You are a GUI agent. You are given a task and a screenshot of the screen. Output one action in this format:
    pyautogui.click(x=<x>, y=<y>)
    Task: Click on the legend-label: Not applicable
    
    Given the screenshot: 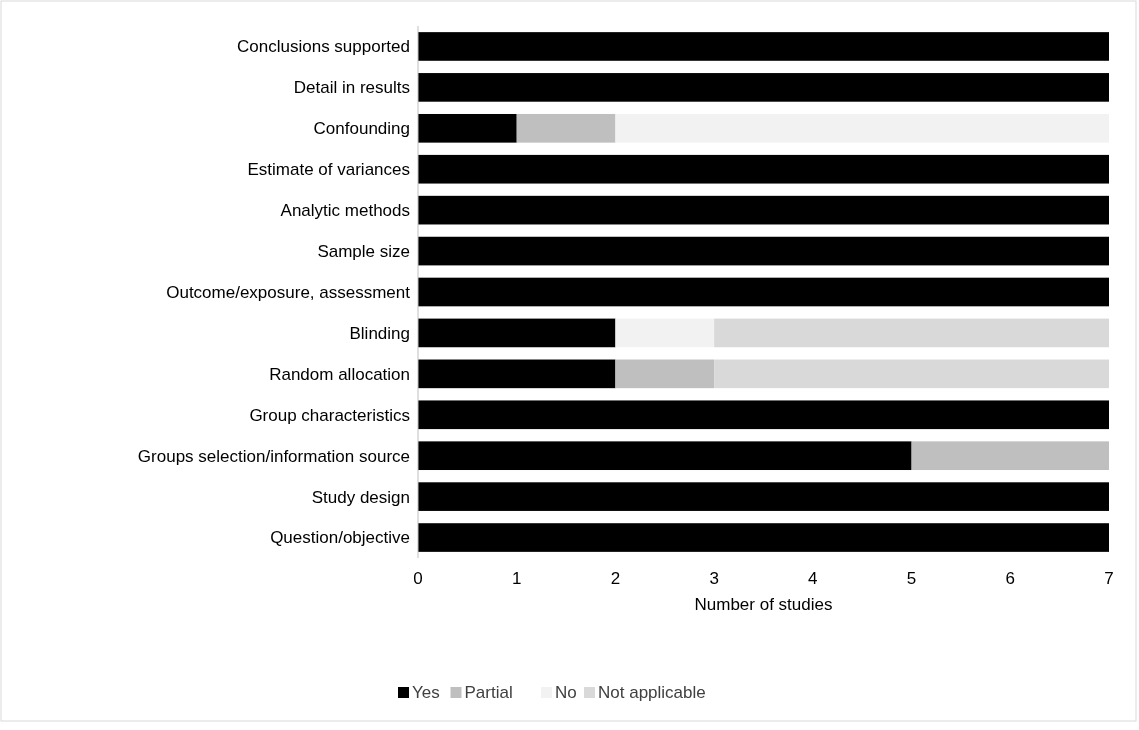 What is the action you would take?
    pyautogui.click(x=652, y=692)
    